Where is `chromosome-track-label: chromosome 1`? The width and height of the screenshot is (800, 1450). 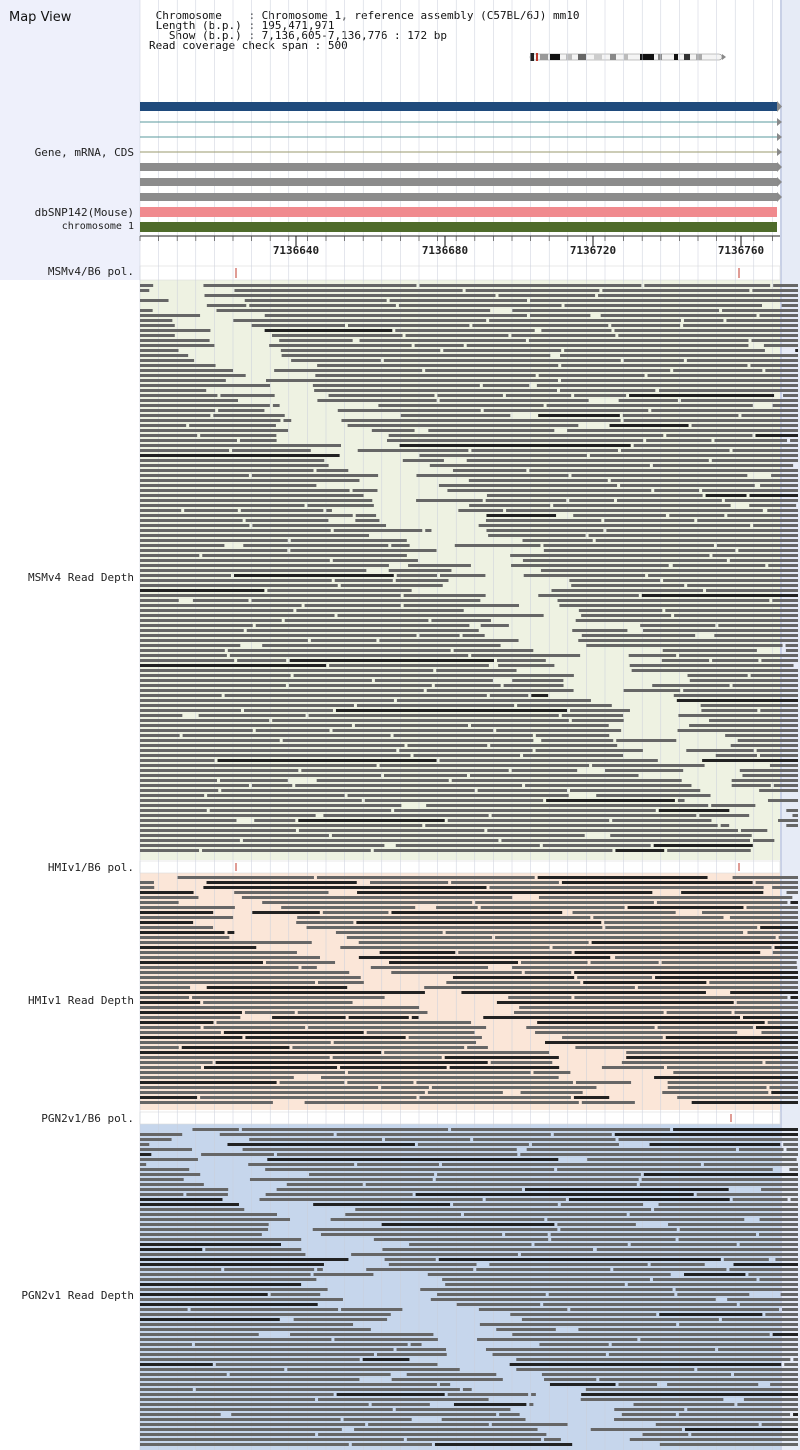 chromosome-track-label: chromosome 1 is located at coordinates (97, 226).